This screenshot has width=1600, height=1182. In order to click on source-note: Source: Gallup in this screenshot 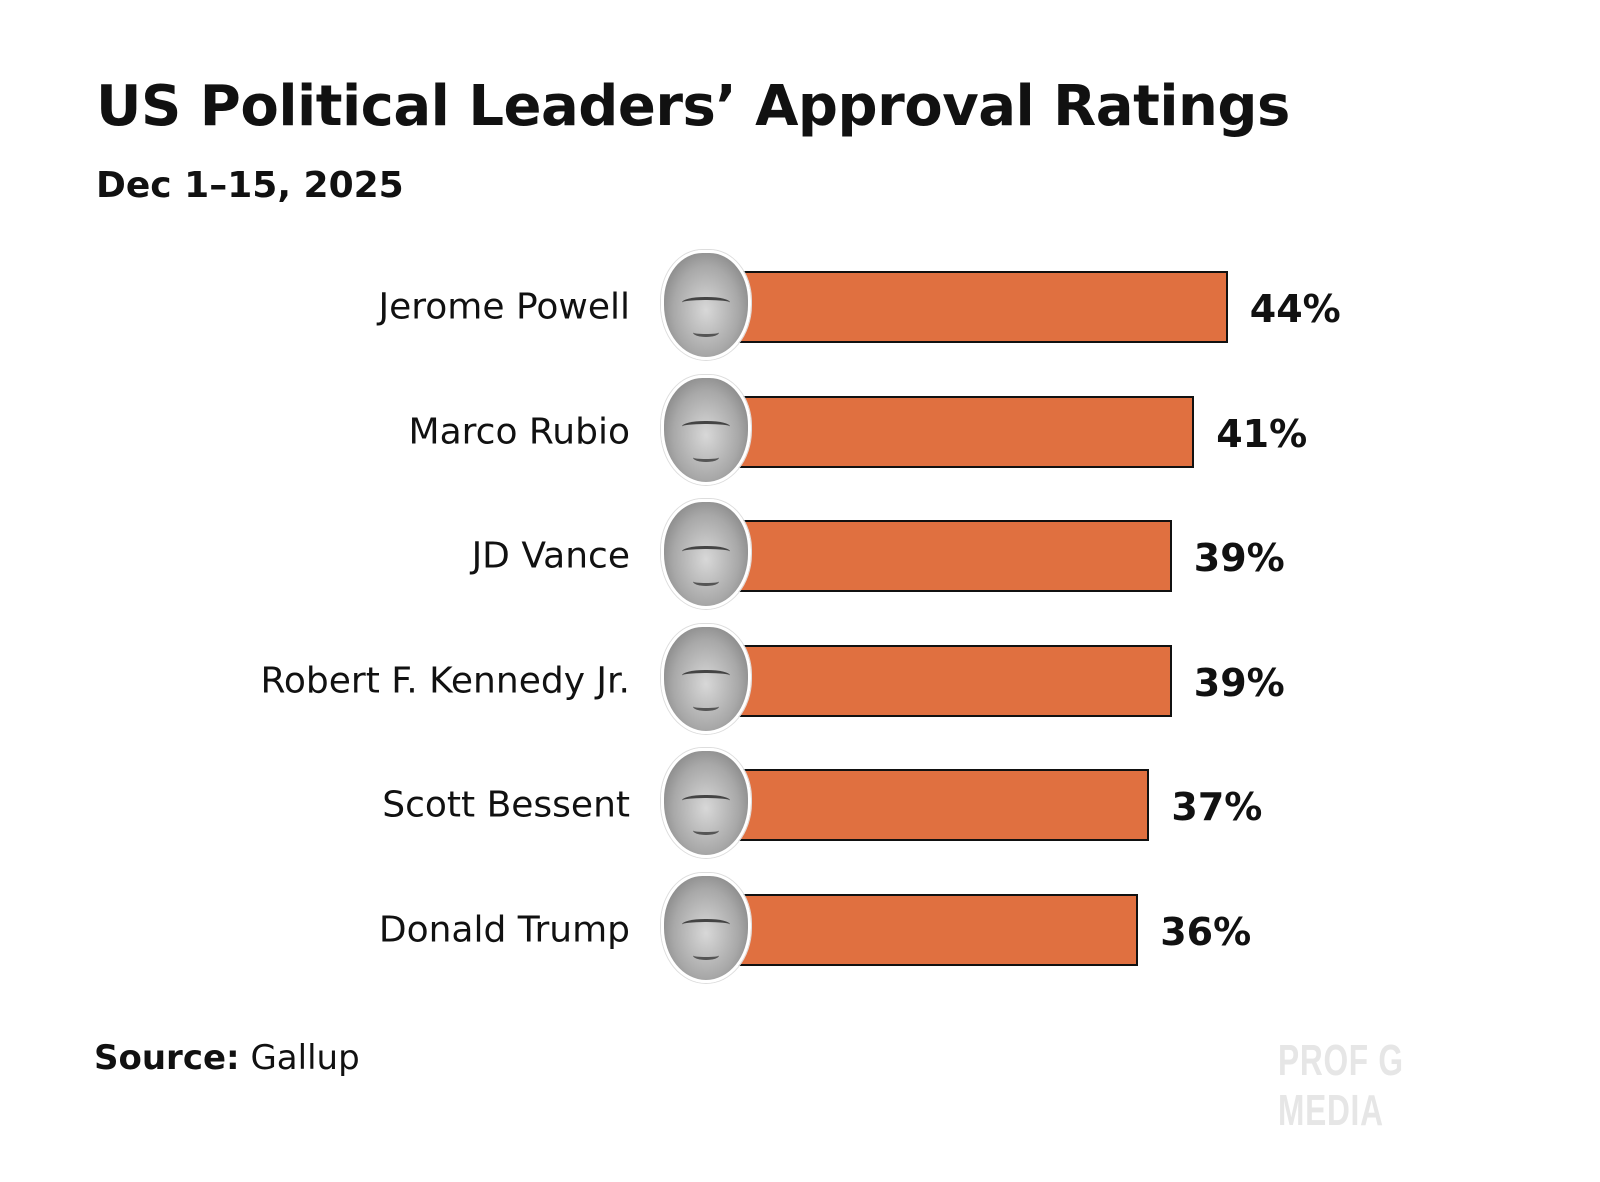, I will do `click(227, 1058)`.